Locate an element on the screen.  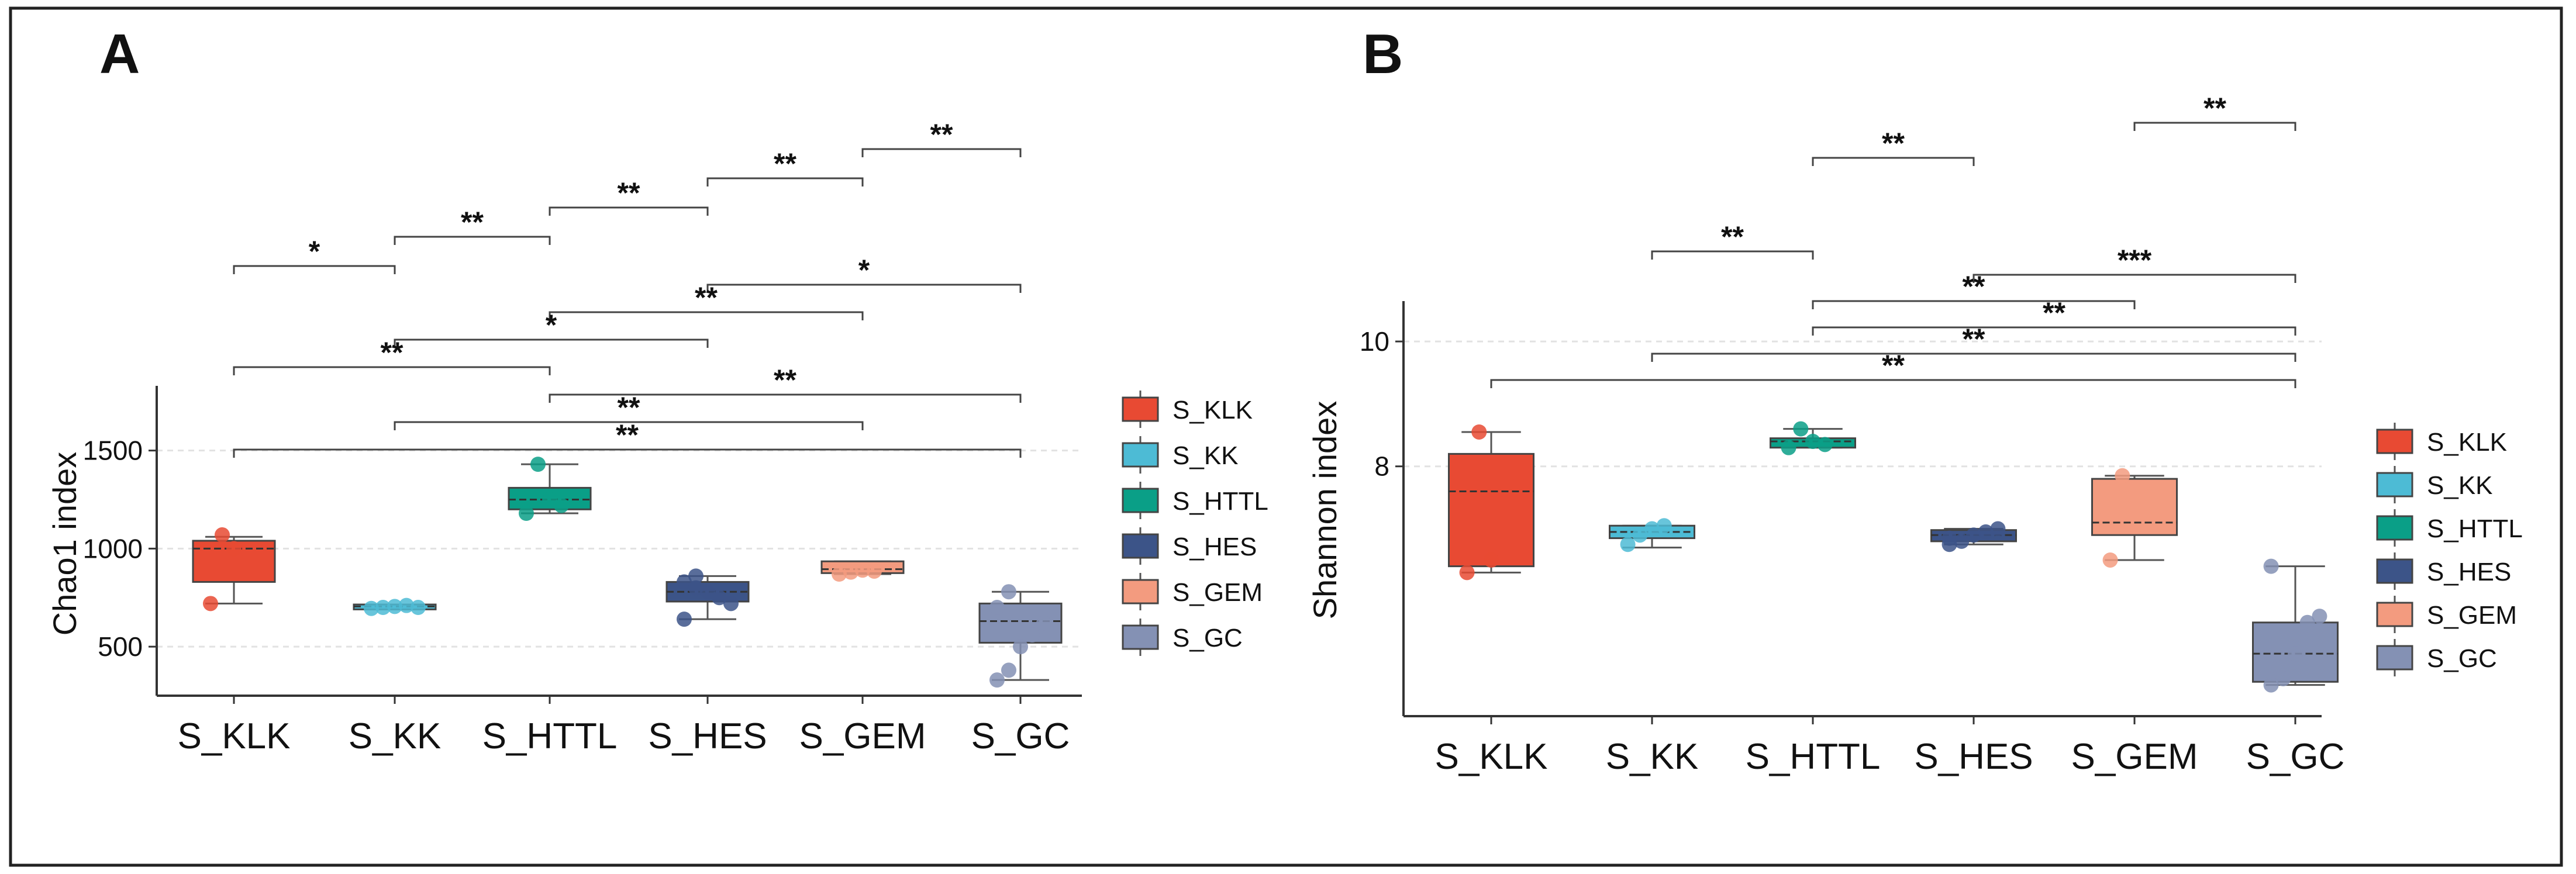
y-tick-label: 1500 is located at coordinates (113, 451).